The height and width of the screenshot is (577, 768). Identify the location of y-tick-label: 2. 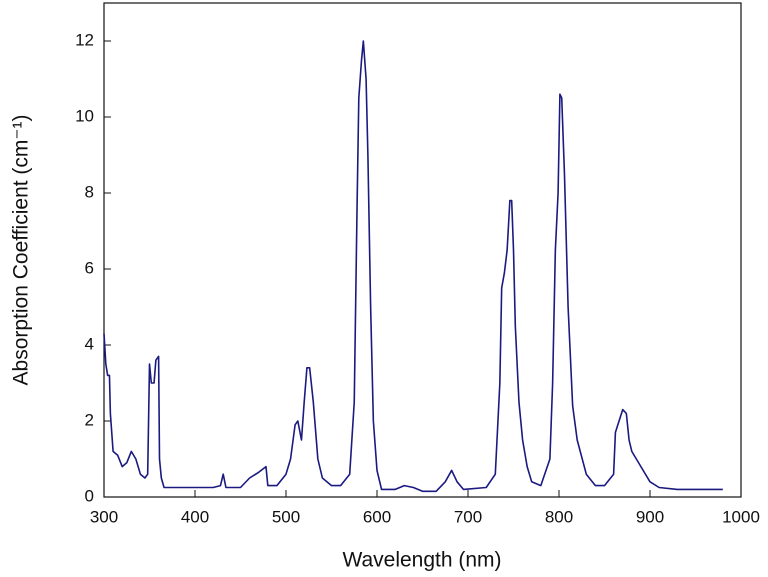
(89, 419).